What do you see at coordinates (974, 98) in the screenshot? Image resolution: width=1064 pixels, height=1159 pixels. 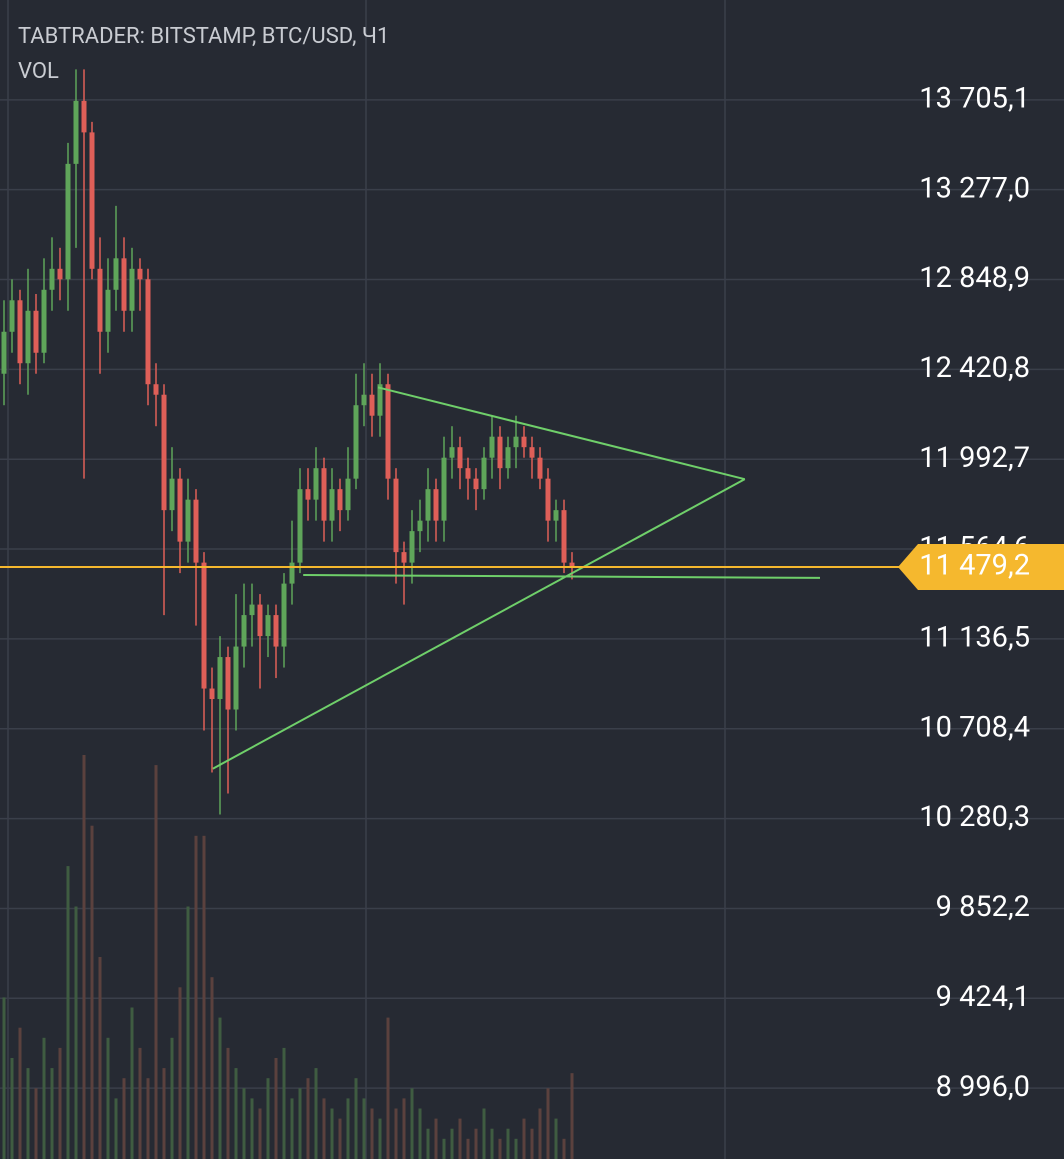 I see `y-tick-label: 13 705,1` at bounding box center [974, 98].